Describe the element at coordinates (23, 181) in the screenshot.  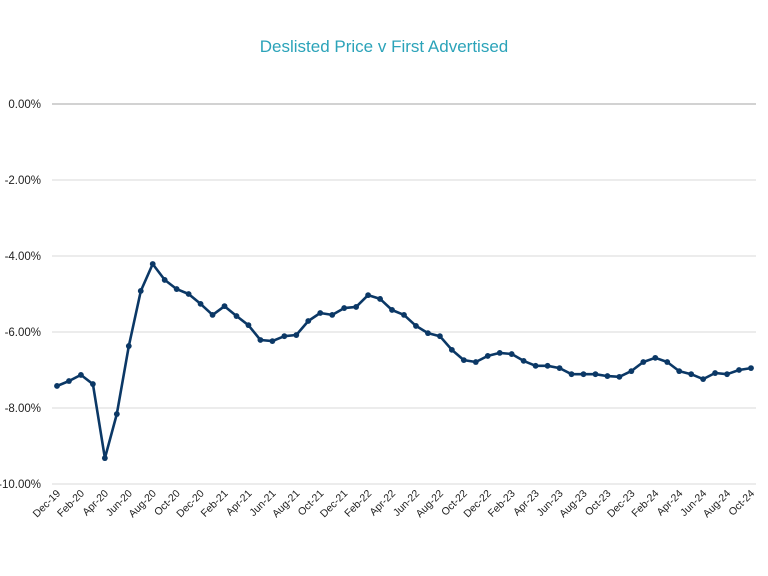
I see `y-tick-label: -2.00%` at that location.